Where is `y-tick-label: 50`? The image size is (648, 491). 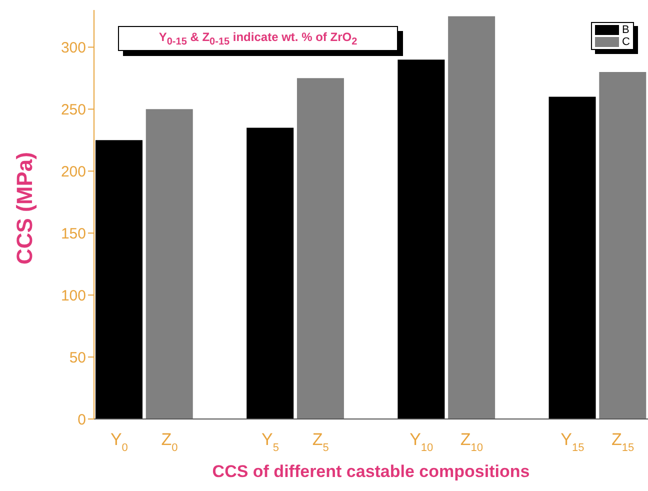 y-tick-label: 50 is located at coordinates (77, 357).